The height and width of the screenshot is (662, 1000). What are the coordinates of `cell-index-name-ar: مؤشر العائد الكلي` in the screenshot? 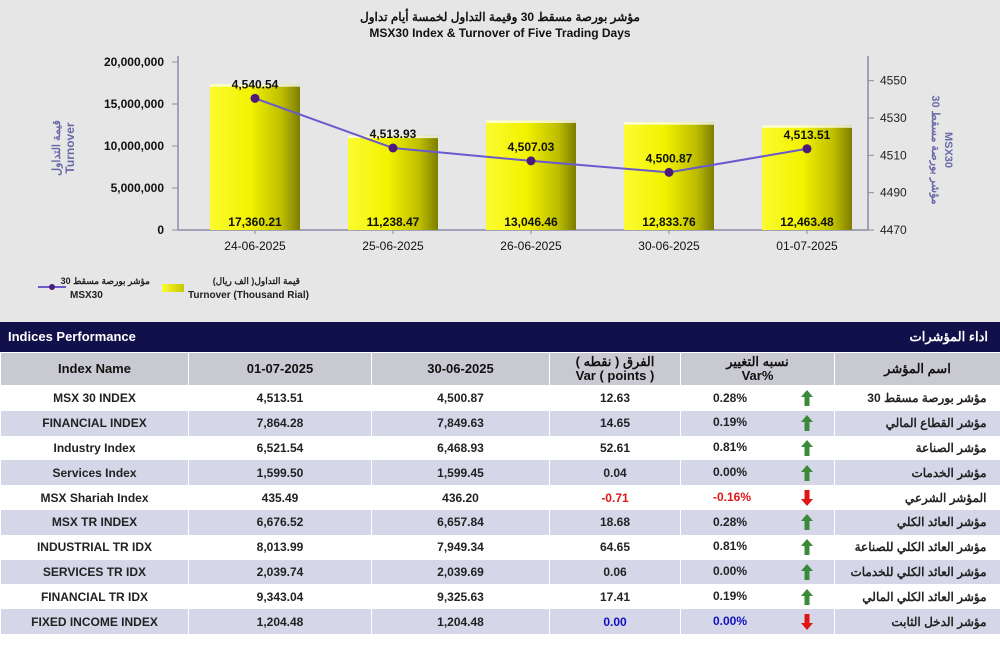 It's located at (917, 522).